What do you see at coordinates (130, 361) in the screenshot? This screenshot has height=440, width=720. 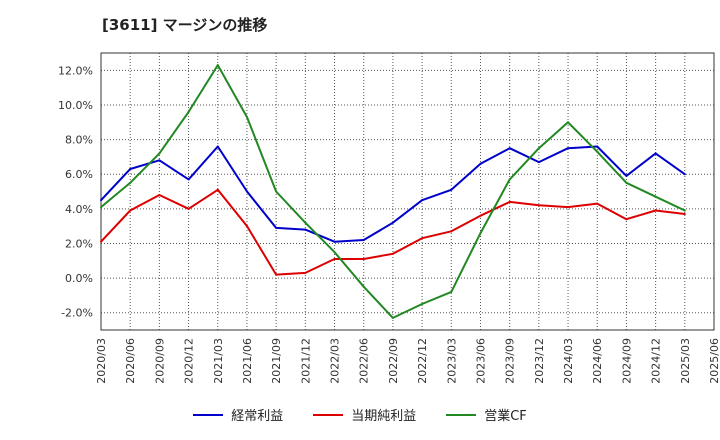 I see `x-tick-label: 2020/06` at bounding box center [130, 361].